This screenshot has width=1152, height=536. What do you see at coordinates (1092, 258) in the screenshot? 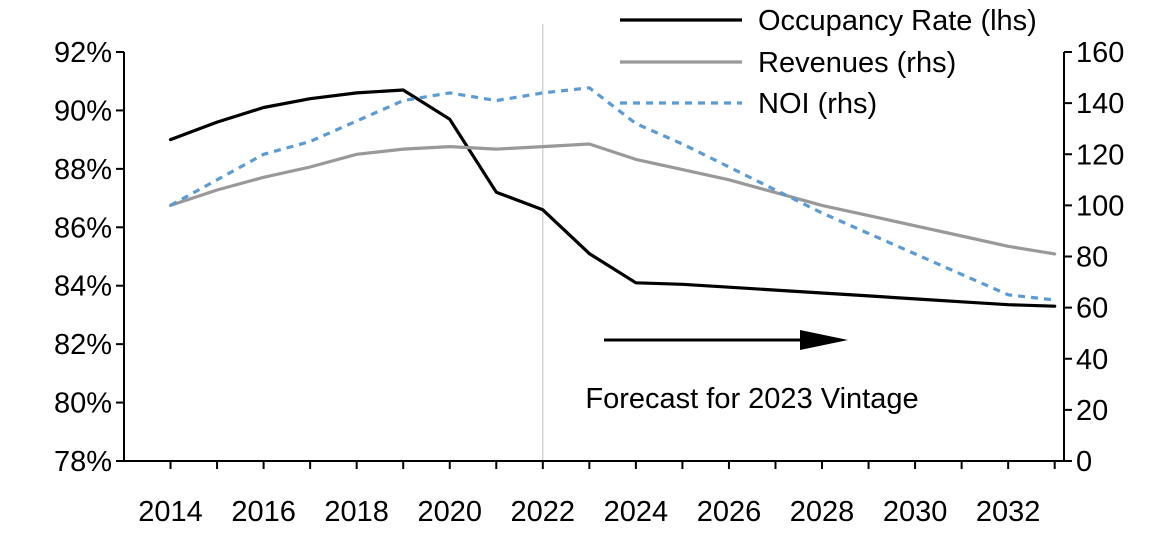
I see `y-right-tick-label: 80` at bounding box center [1092, 258].